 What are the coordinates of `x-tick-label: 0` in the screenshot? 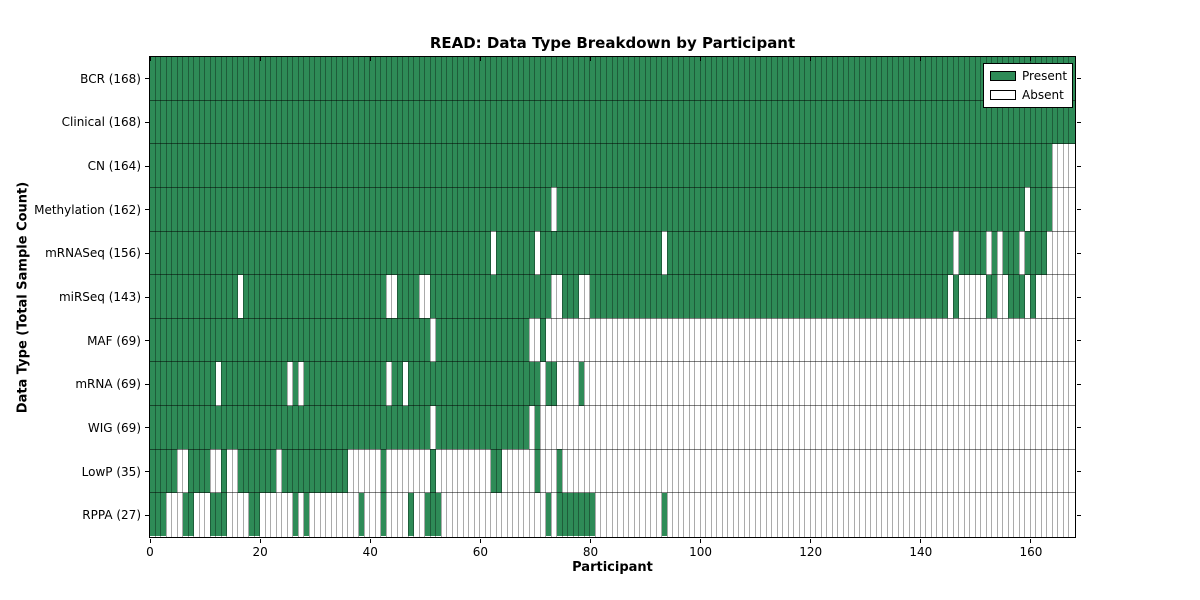 It's located at (150, 552).